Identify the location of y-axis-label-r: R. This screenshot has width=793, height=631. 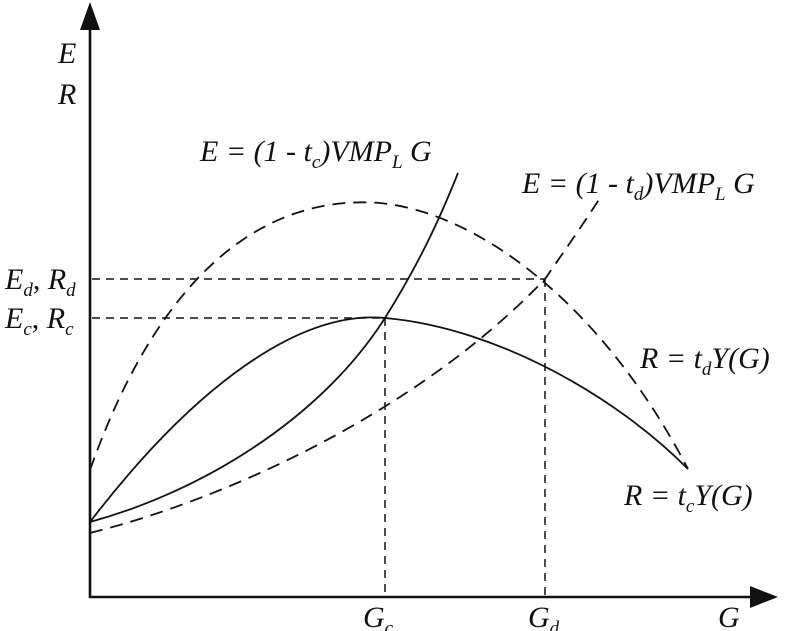
(66, 94).